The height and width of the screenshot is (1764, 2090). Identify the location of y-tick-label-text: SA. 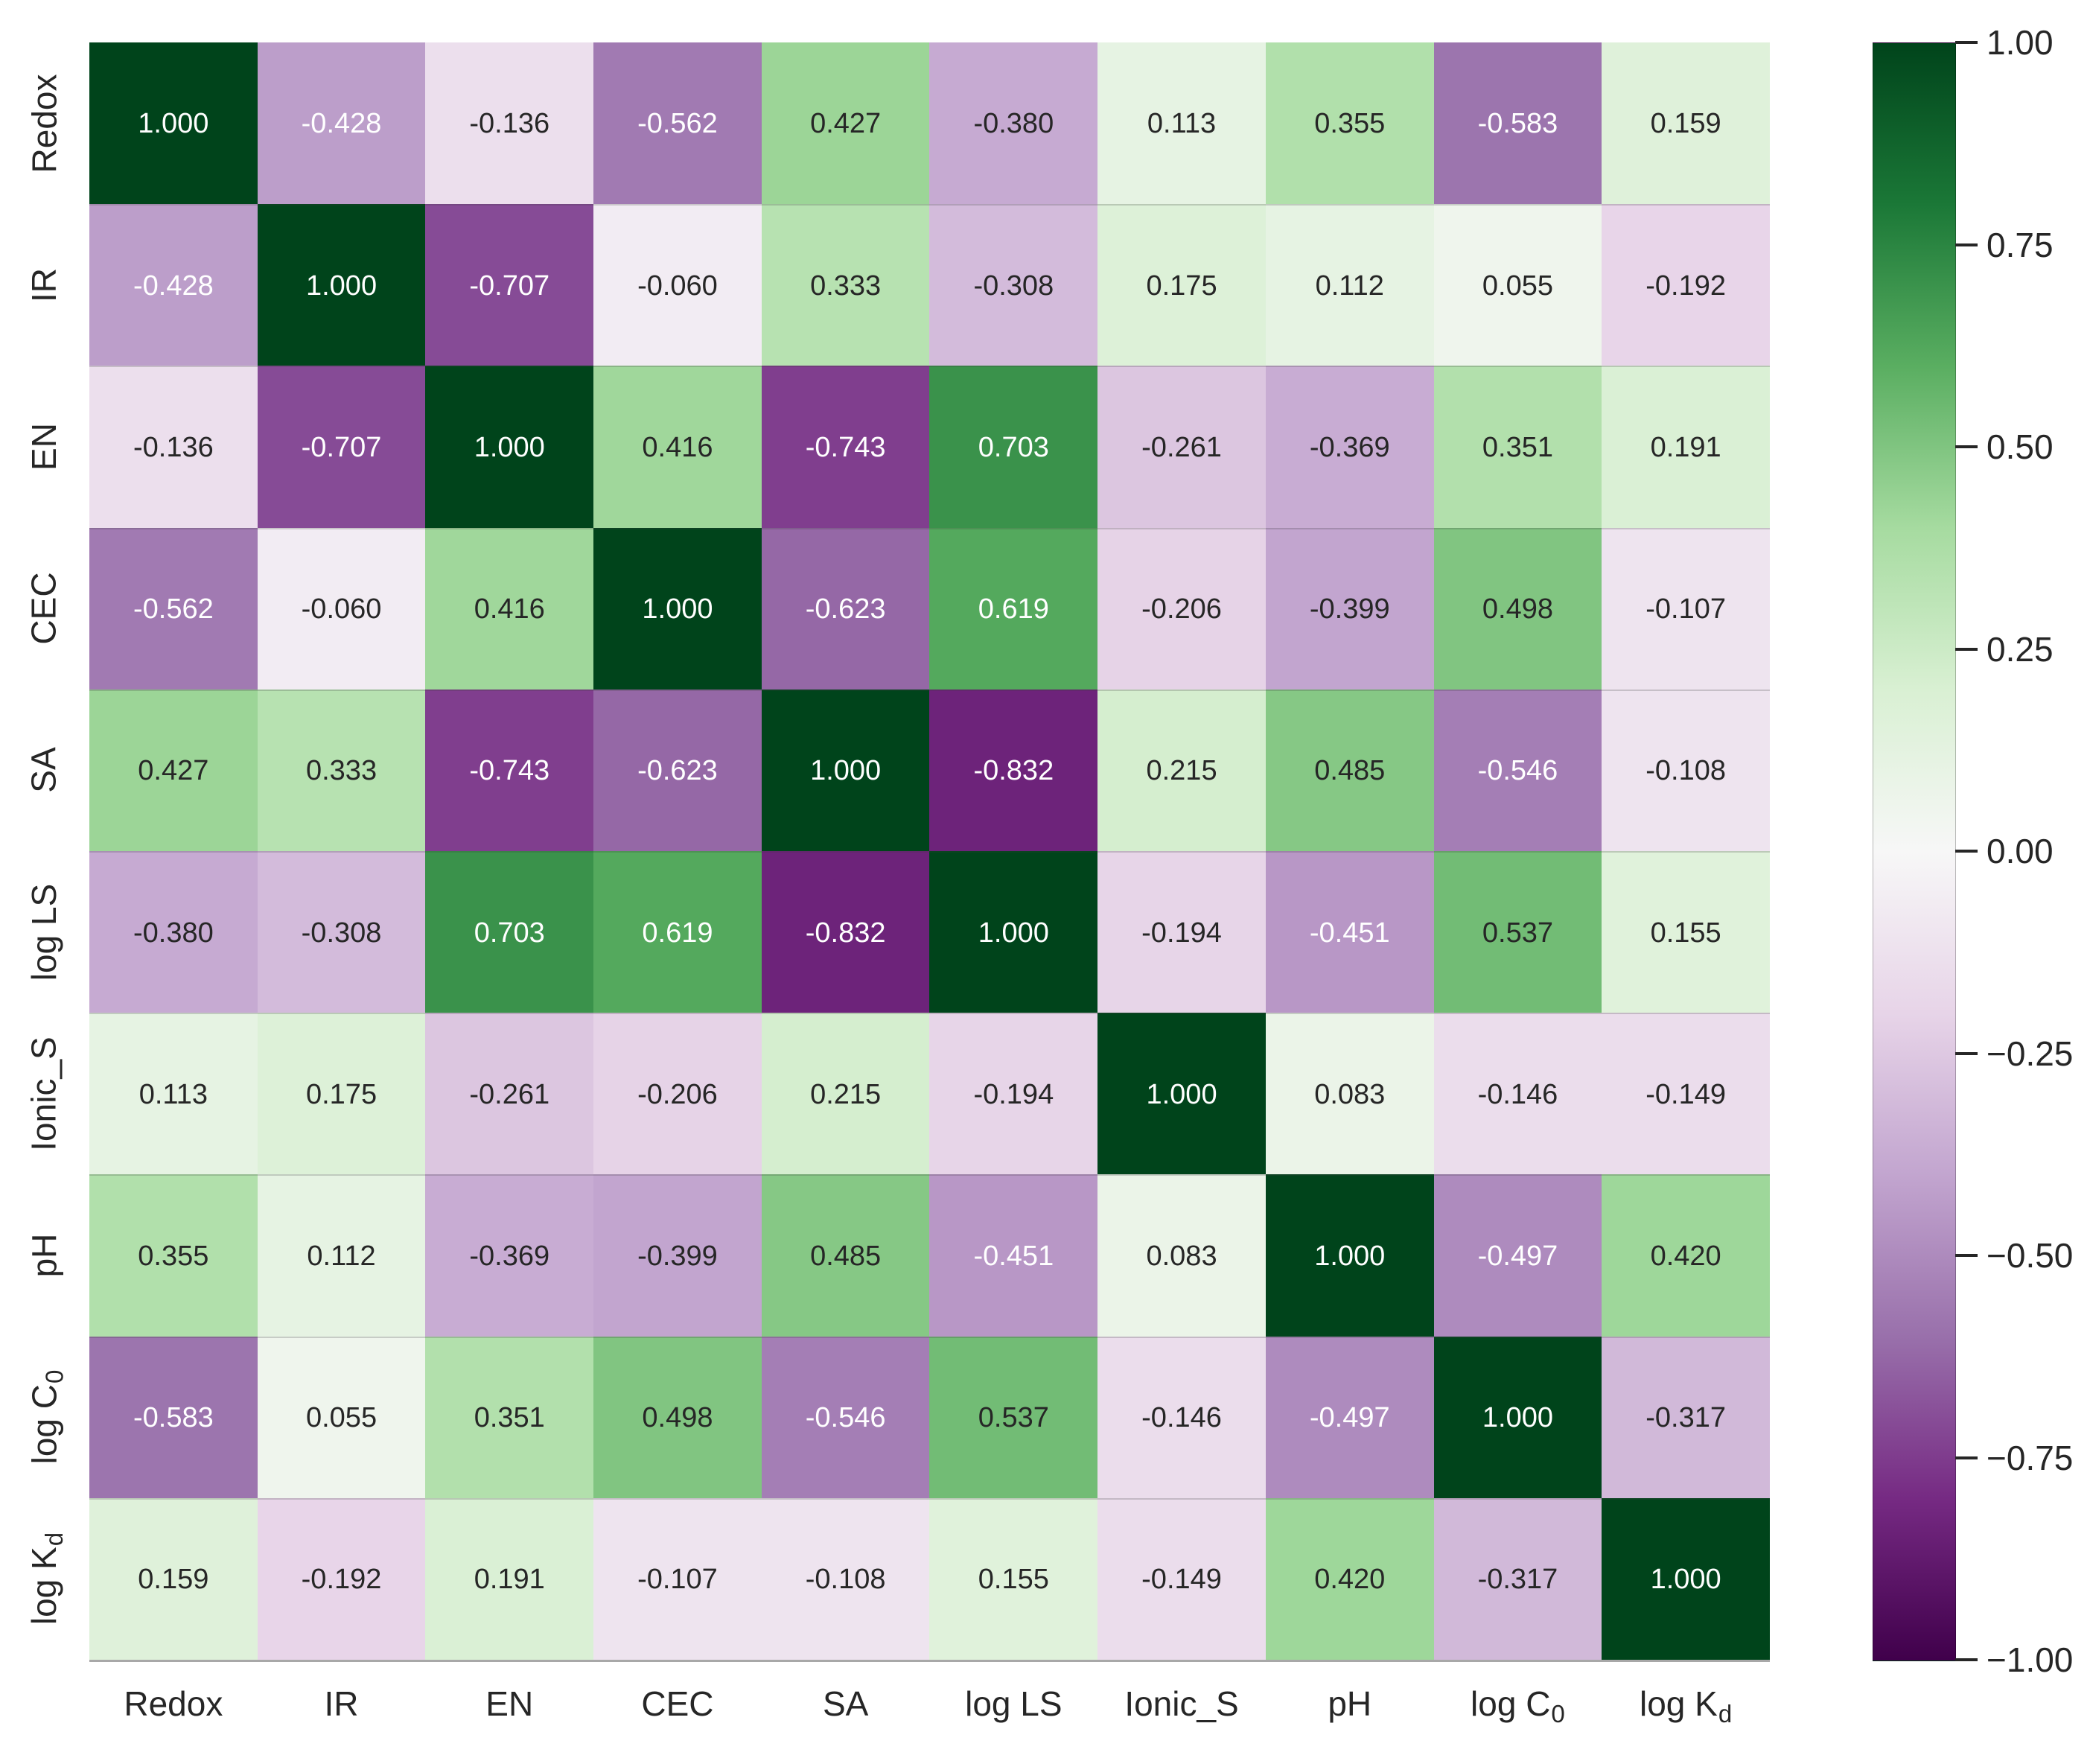
(44, 770).